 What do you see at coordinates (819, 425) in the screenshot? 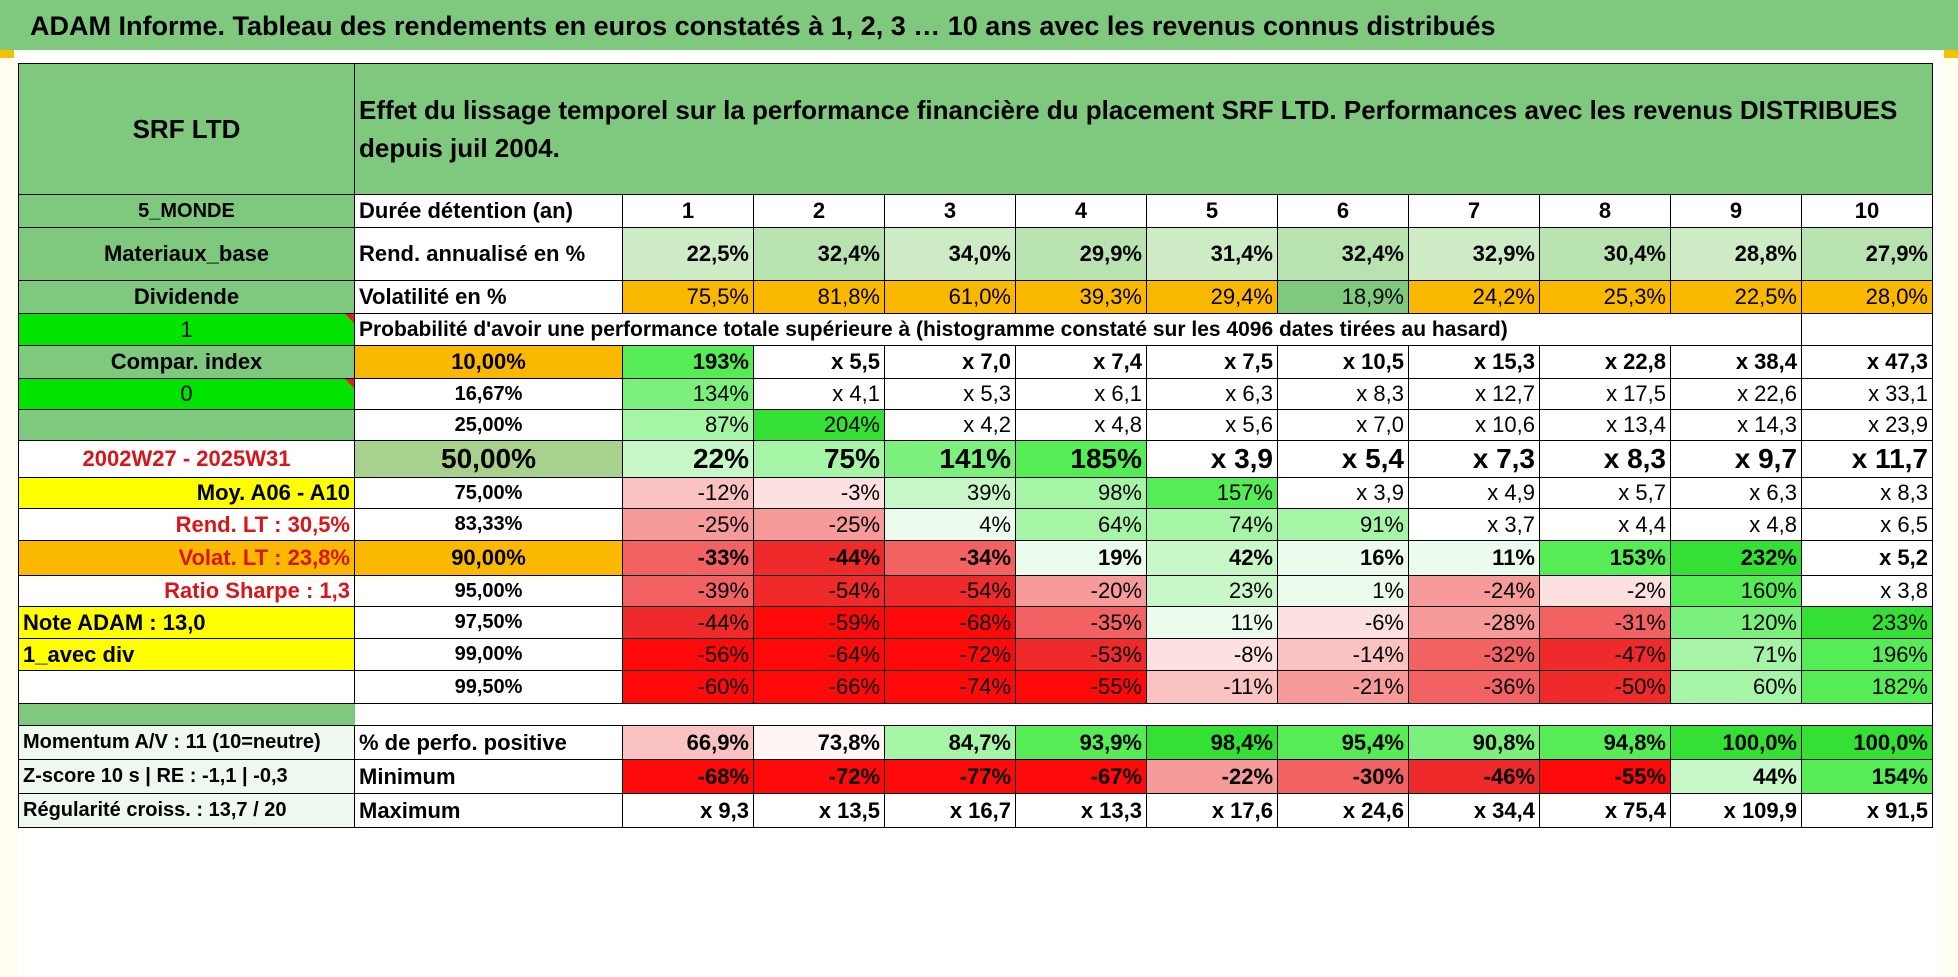
I see `probability-value: 204%` at bounding box center [819, 425].